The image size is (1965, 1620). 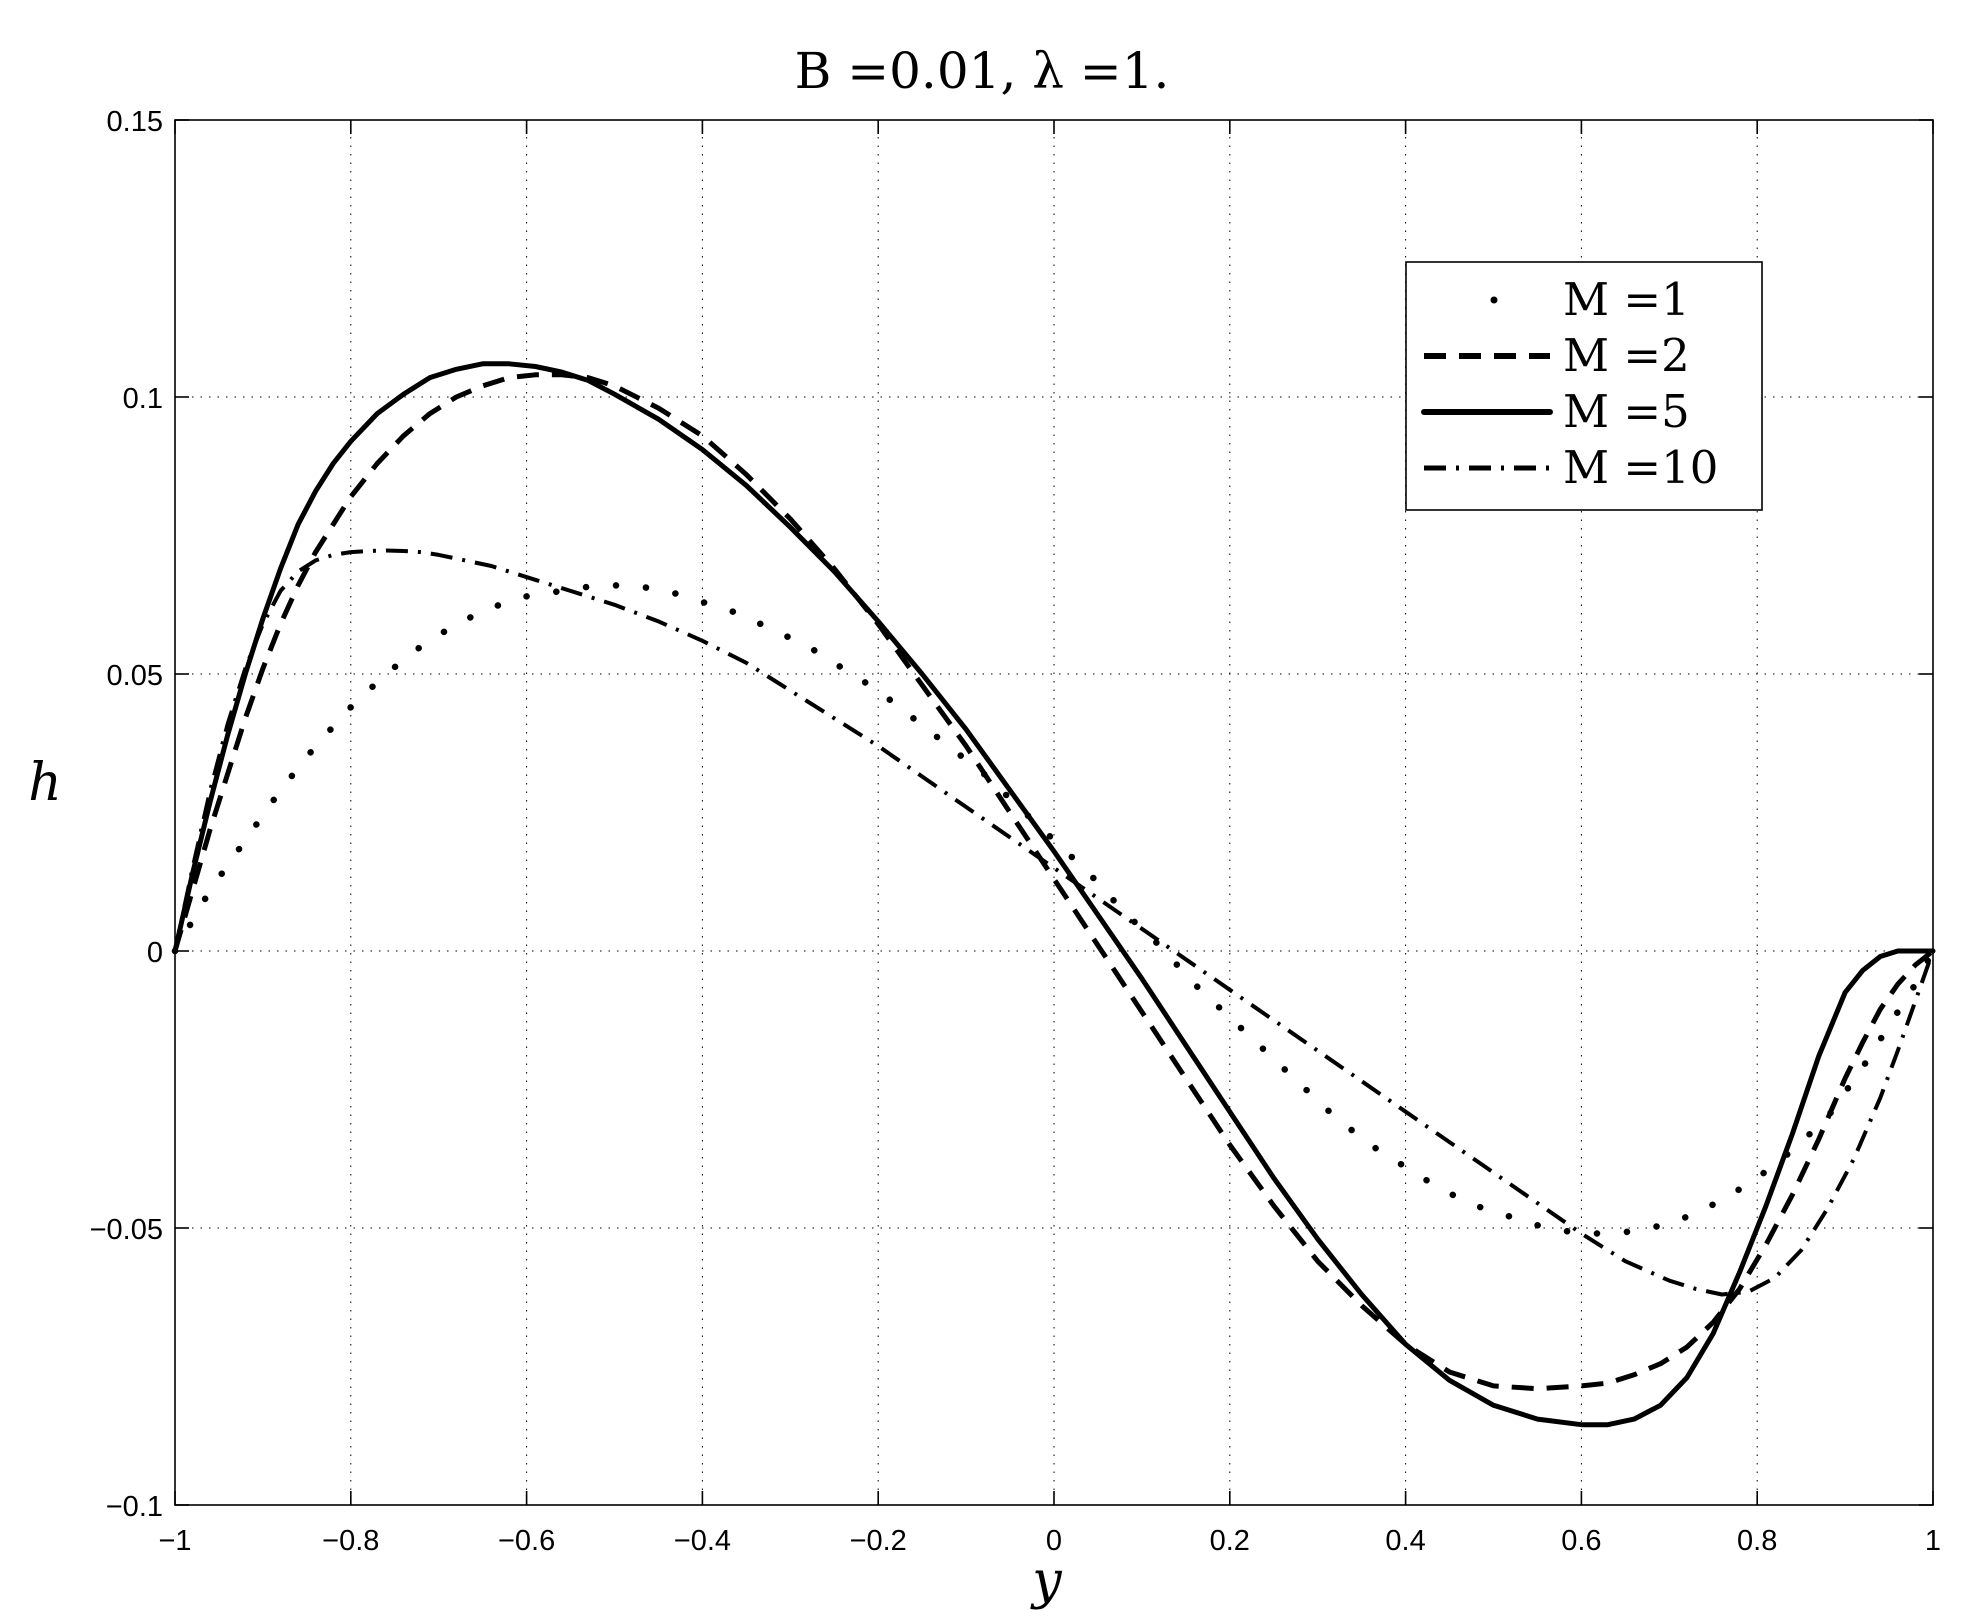 I want to click on y-tick-label: −0.05, so click(x=126, y=1230).